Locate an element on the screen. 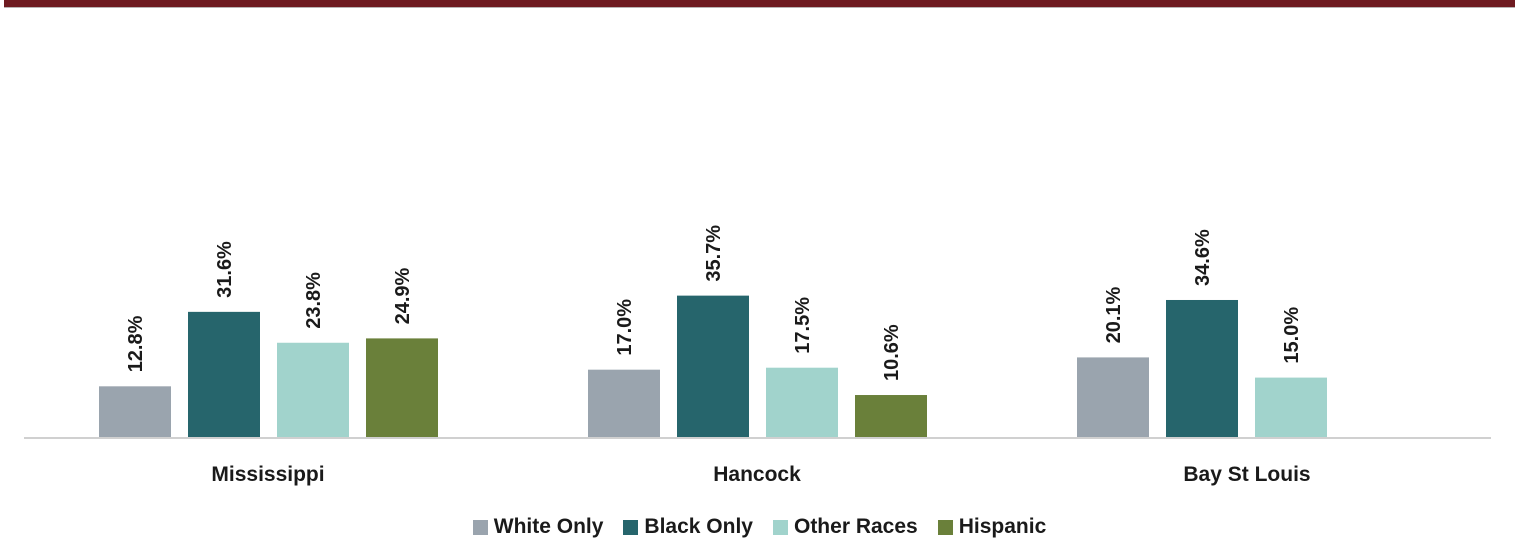 This screenshot has width=1519, height=542. data-label-black-only-hancock: 35.7% is located at coordinates (714, 253).